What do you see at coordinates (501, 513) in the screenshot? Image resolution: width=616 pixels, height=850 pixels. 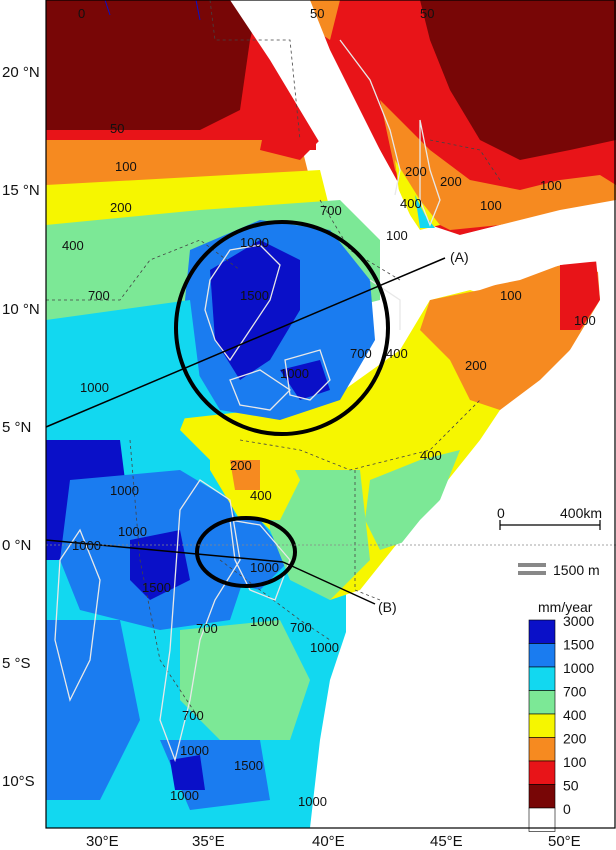 I see `scale-bar-start: 0` at bounding box center [501, 513].